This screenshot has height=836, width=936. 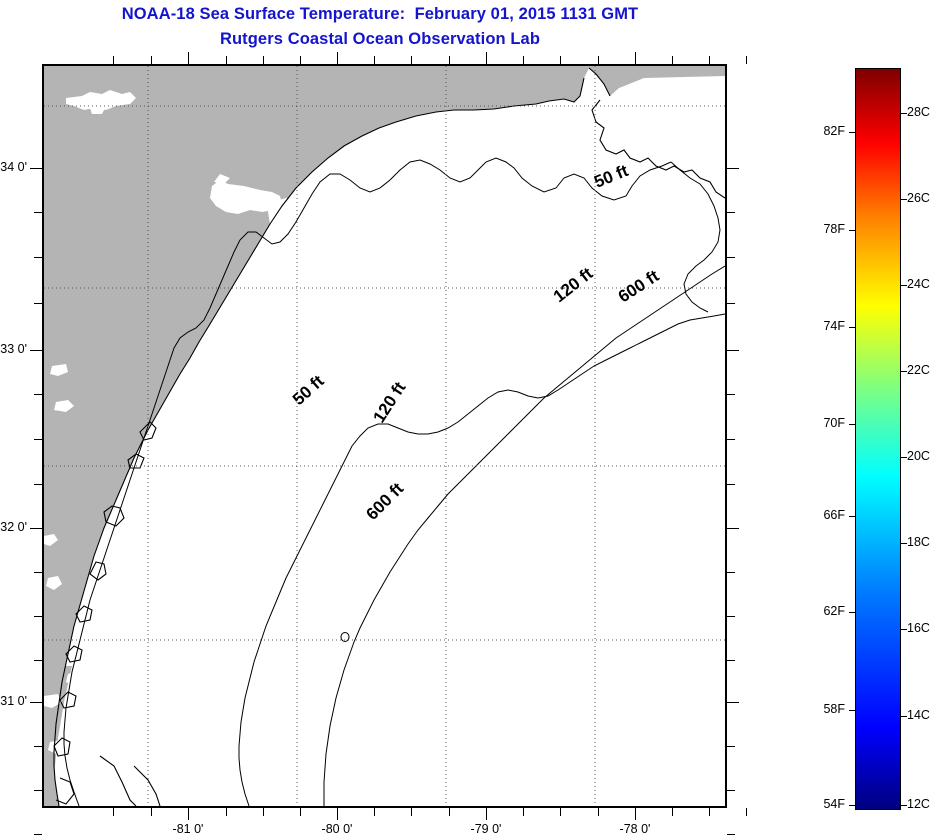 I want to click on x-axis-label: -78 0', so click(x=635, y=829).